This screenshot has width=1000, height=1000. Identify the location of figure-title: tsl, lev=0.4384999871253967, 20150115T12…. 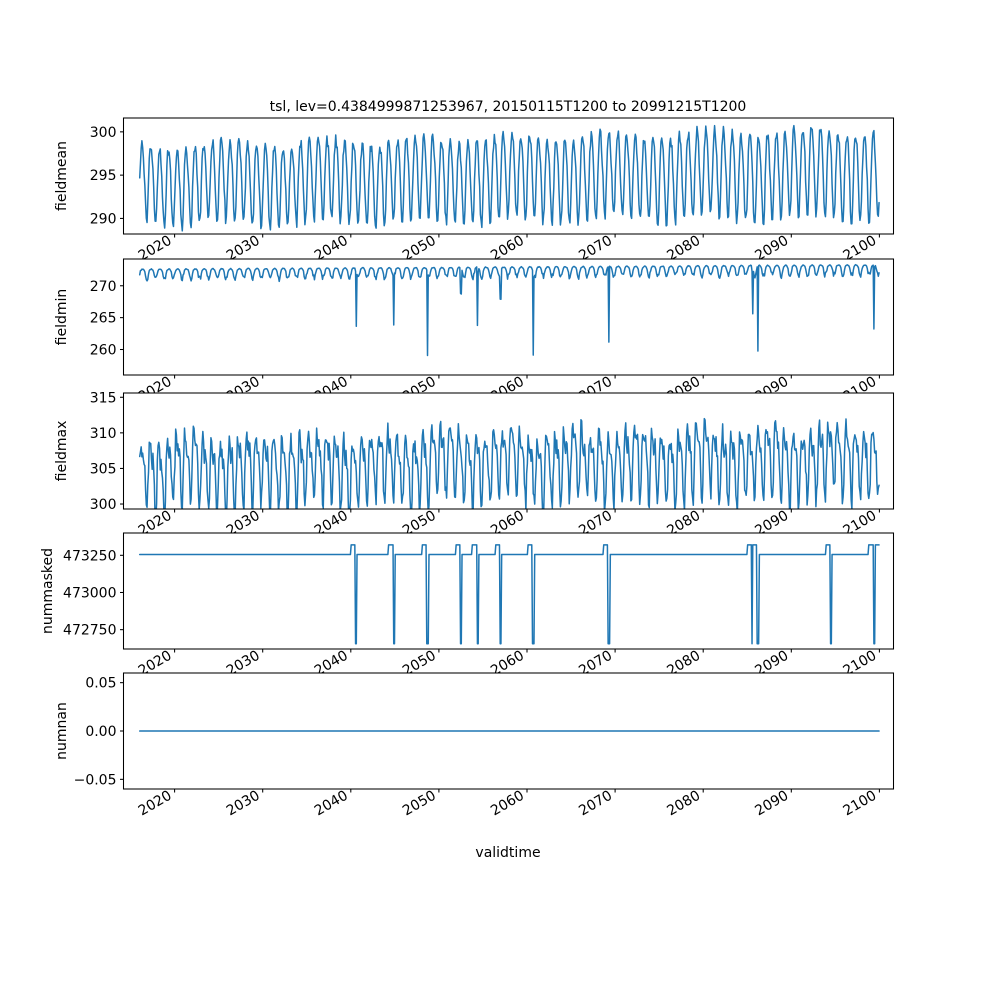
(508, 107).